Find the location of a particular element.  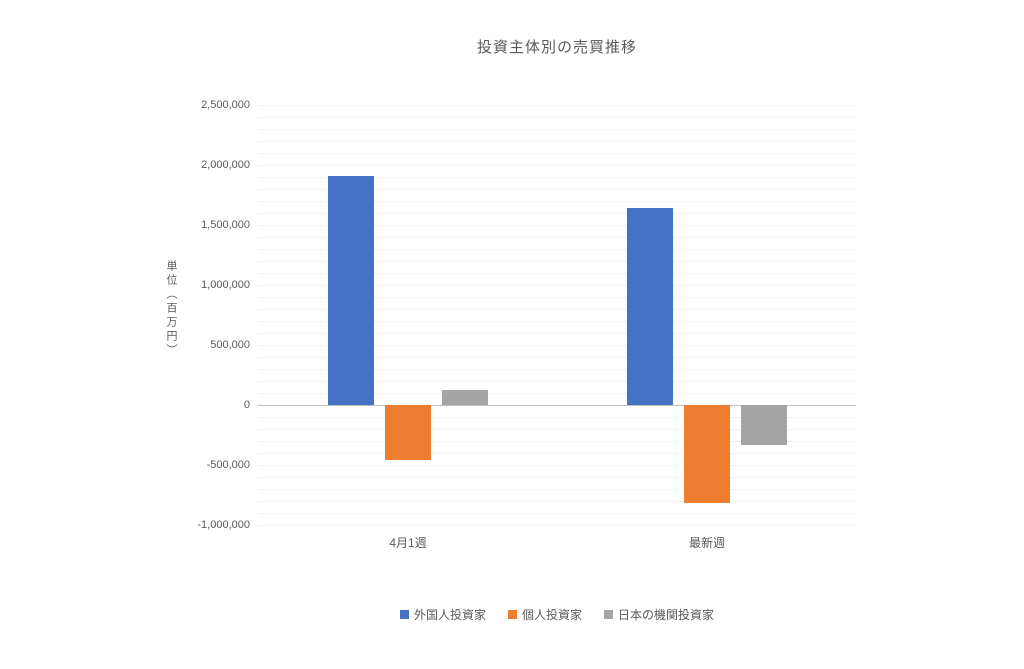

bar-個人投資家-最新週 is located at coordinates (707, 454).